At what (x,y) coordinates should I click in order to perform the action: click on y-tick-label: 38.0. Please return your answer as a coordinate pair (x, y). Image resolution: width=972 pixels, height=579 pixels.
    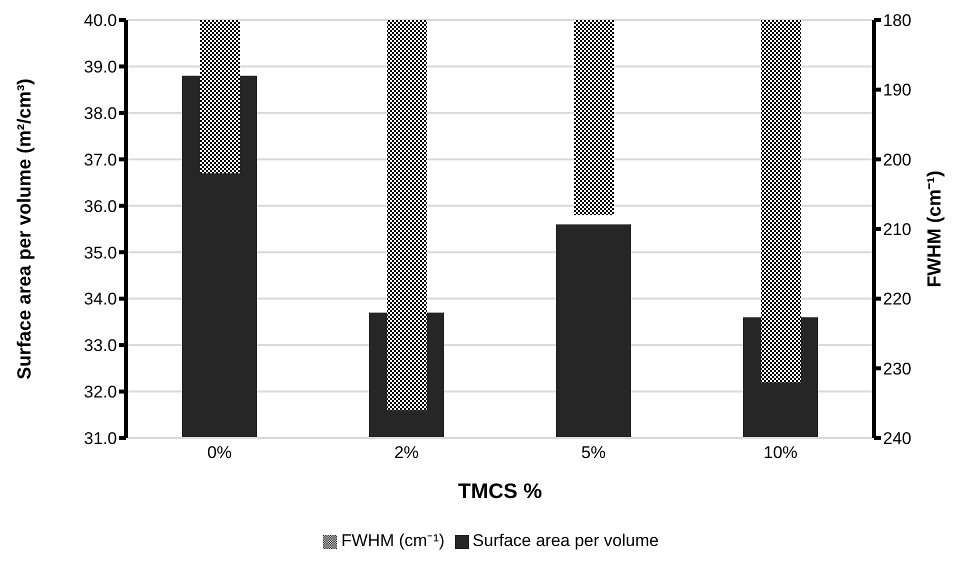
    Looking at the image, I should click on (100, 113).